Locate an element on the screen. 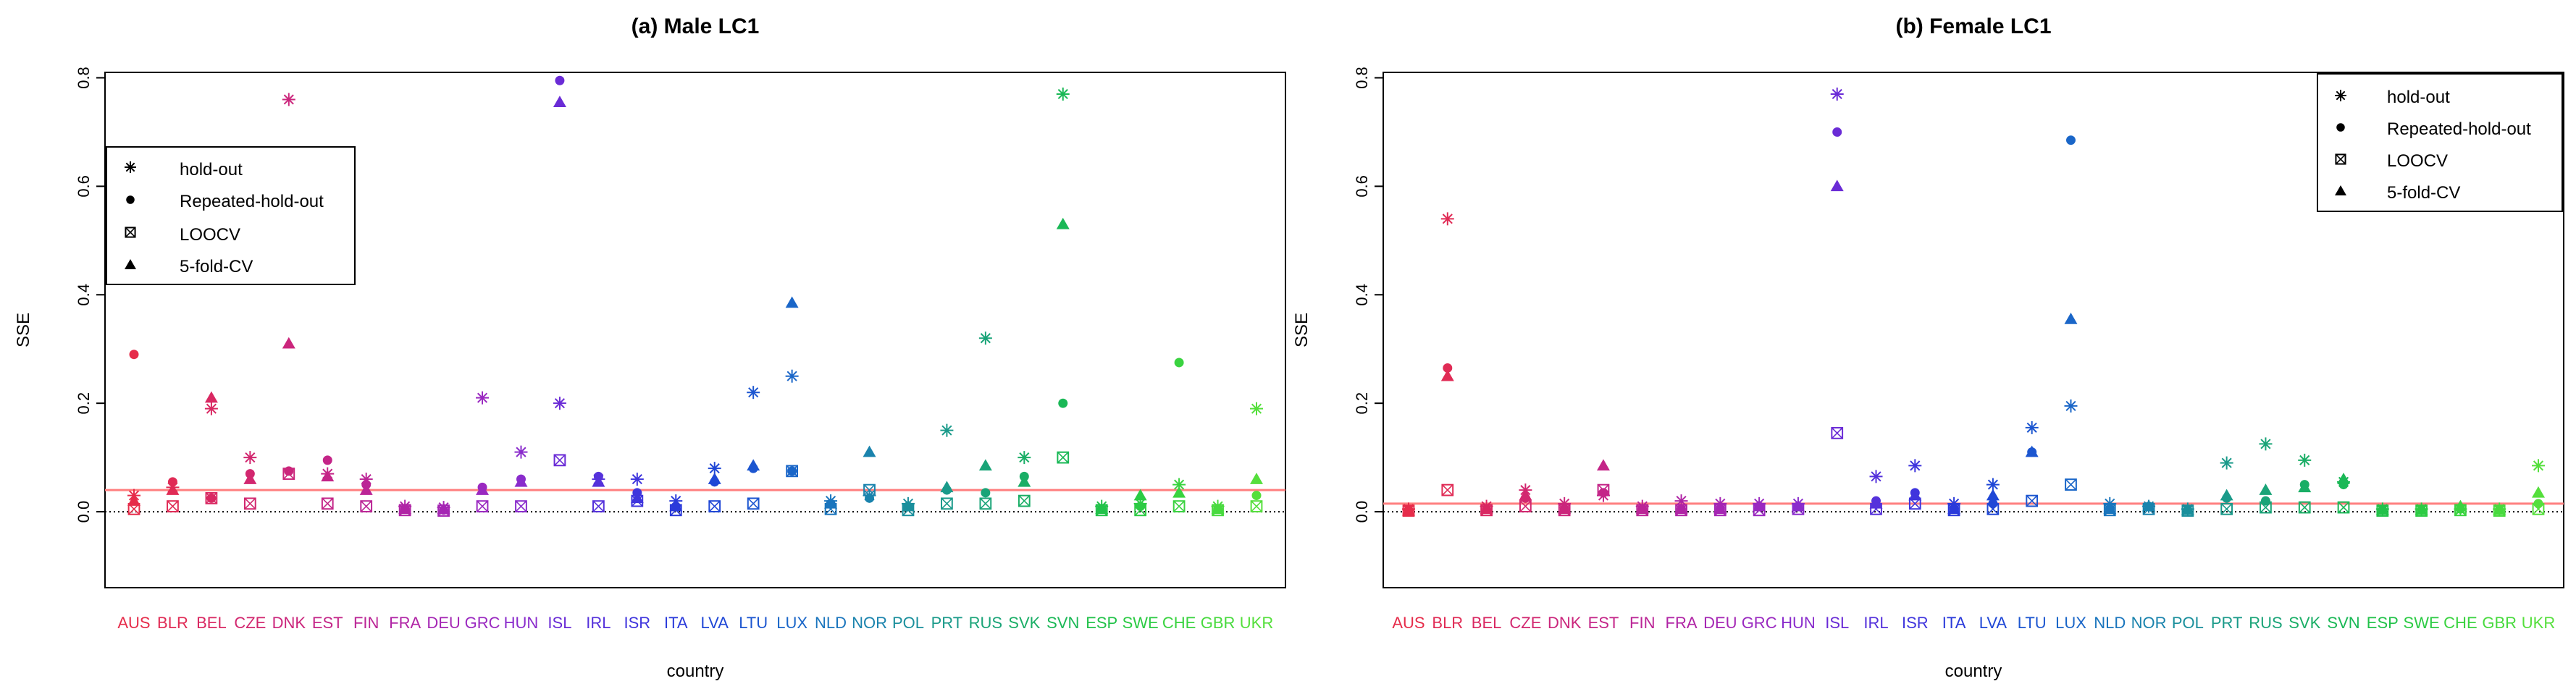 The image size is (2576, 689). y-tick-label: 0.2 is located at coordinates (84, 403).